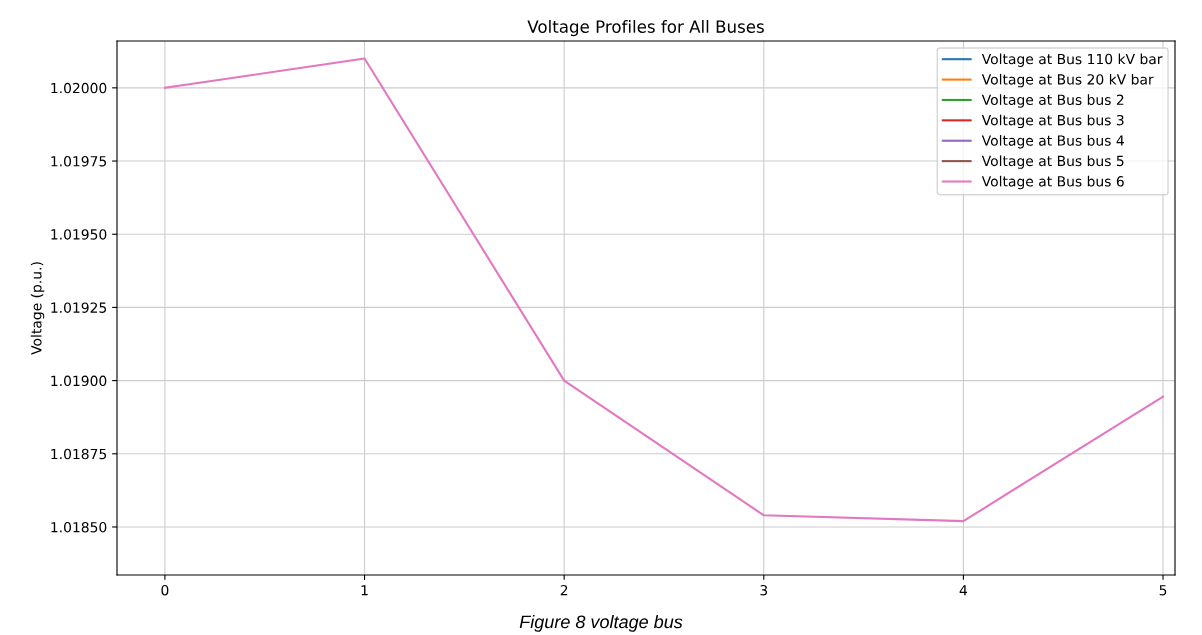  I want to click on x-tick-label: 2, so click(564, 590).